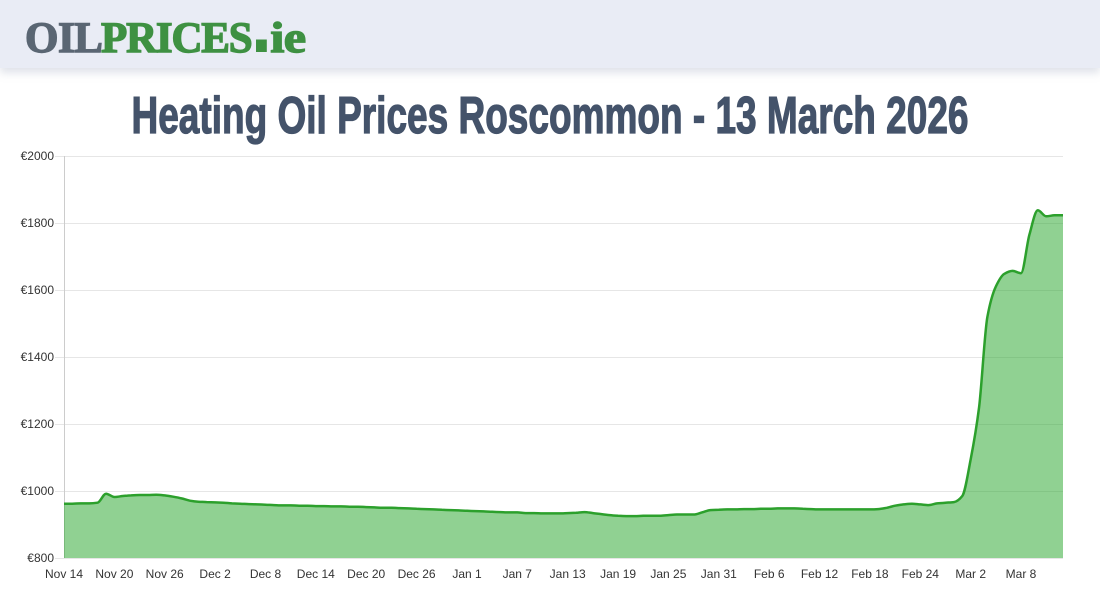 The height and width of the screenshot is (600, 1100). Describe the element at coordinates (820, 574) in the screenshot. I see `svg-text: Feb 12` at that location.